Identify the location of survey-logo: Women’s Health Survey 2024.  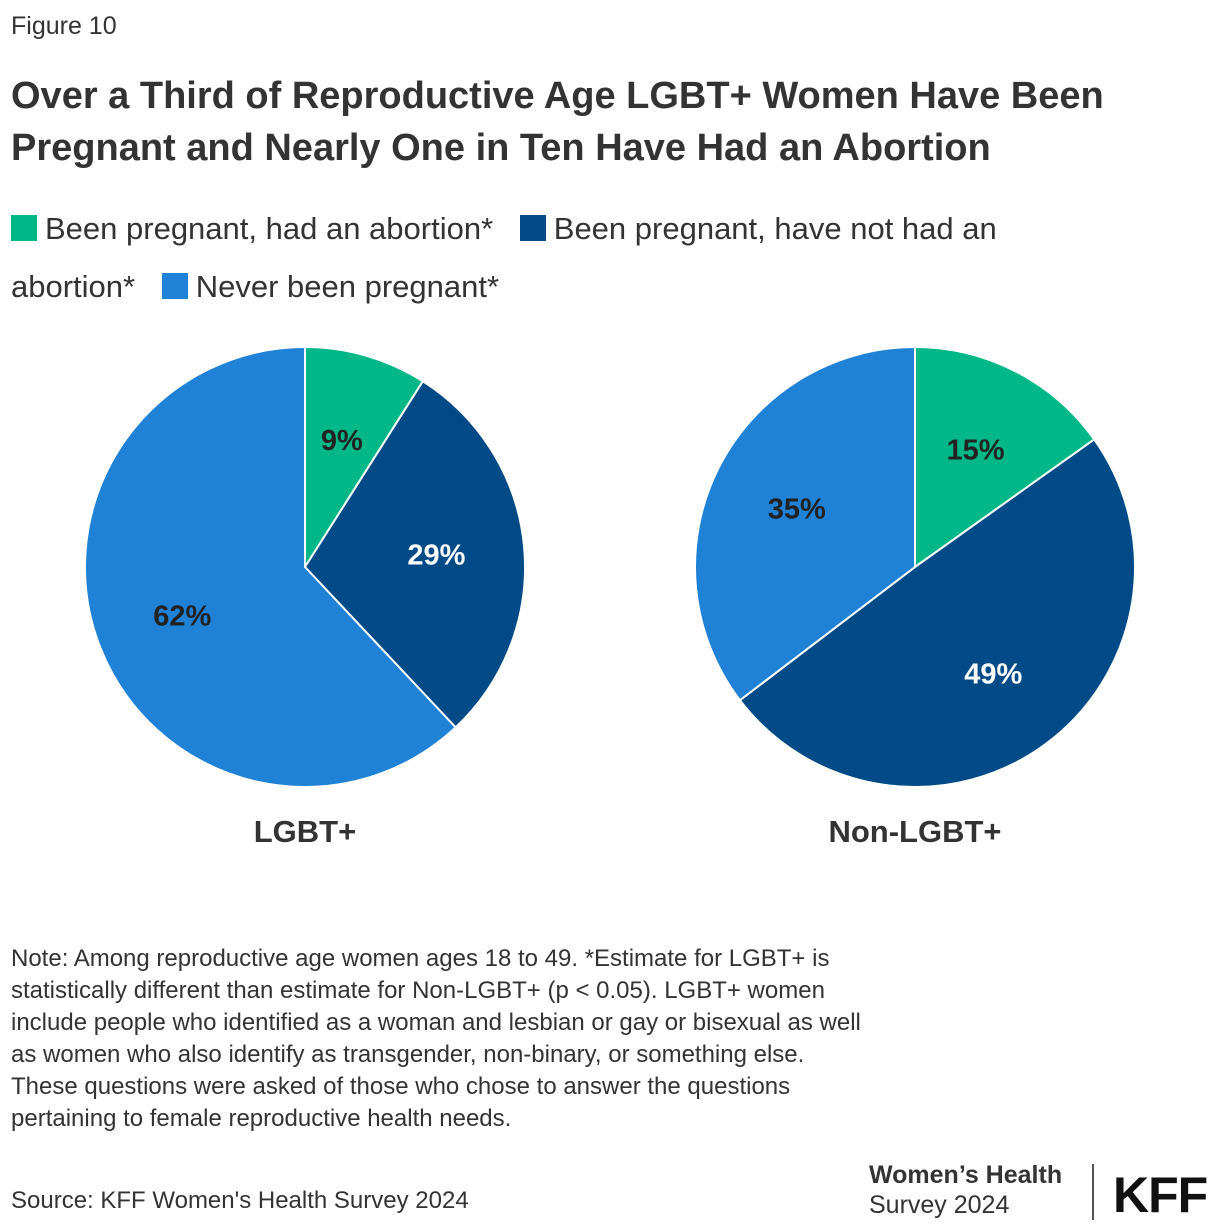
(965, 1190).